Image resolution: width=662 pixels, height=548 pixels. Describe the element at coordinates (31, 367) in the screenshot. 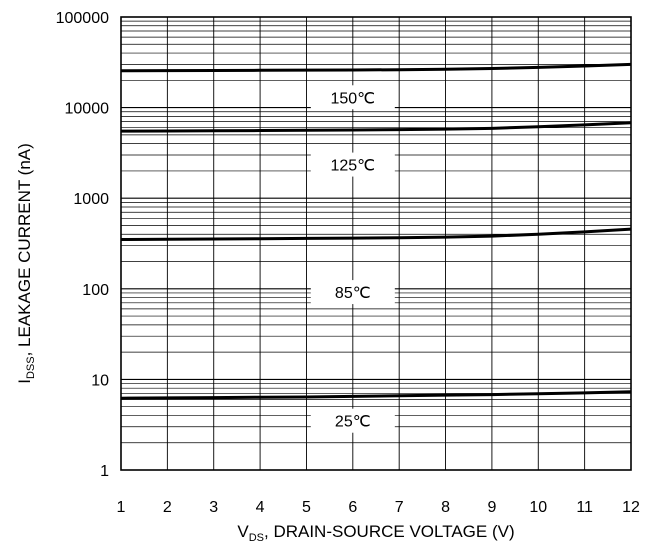

I see `y-axis-title-subscript: DSS` at that location.